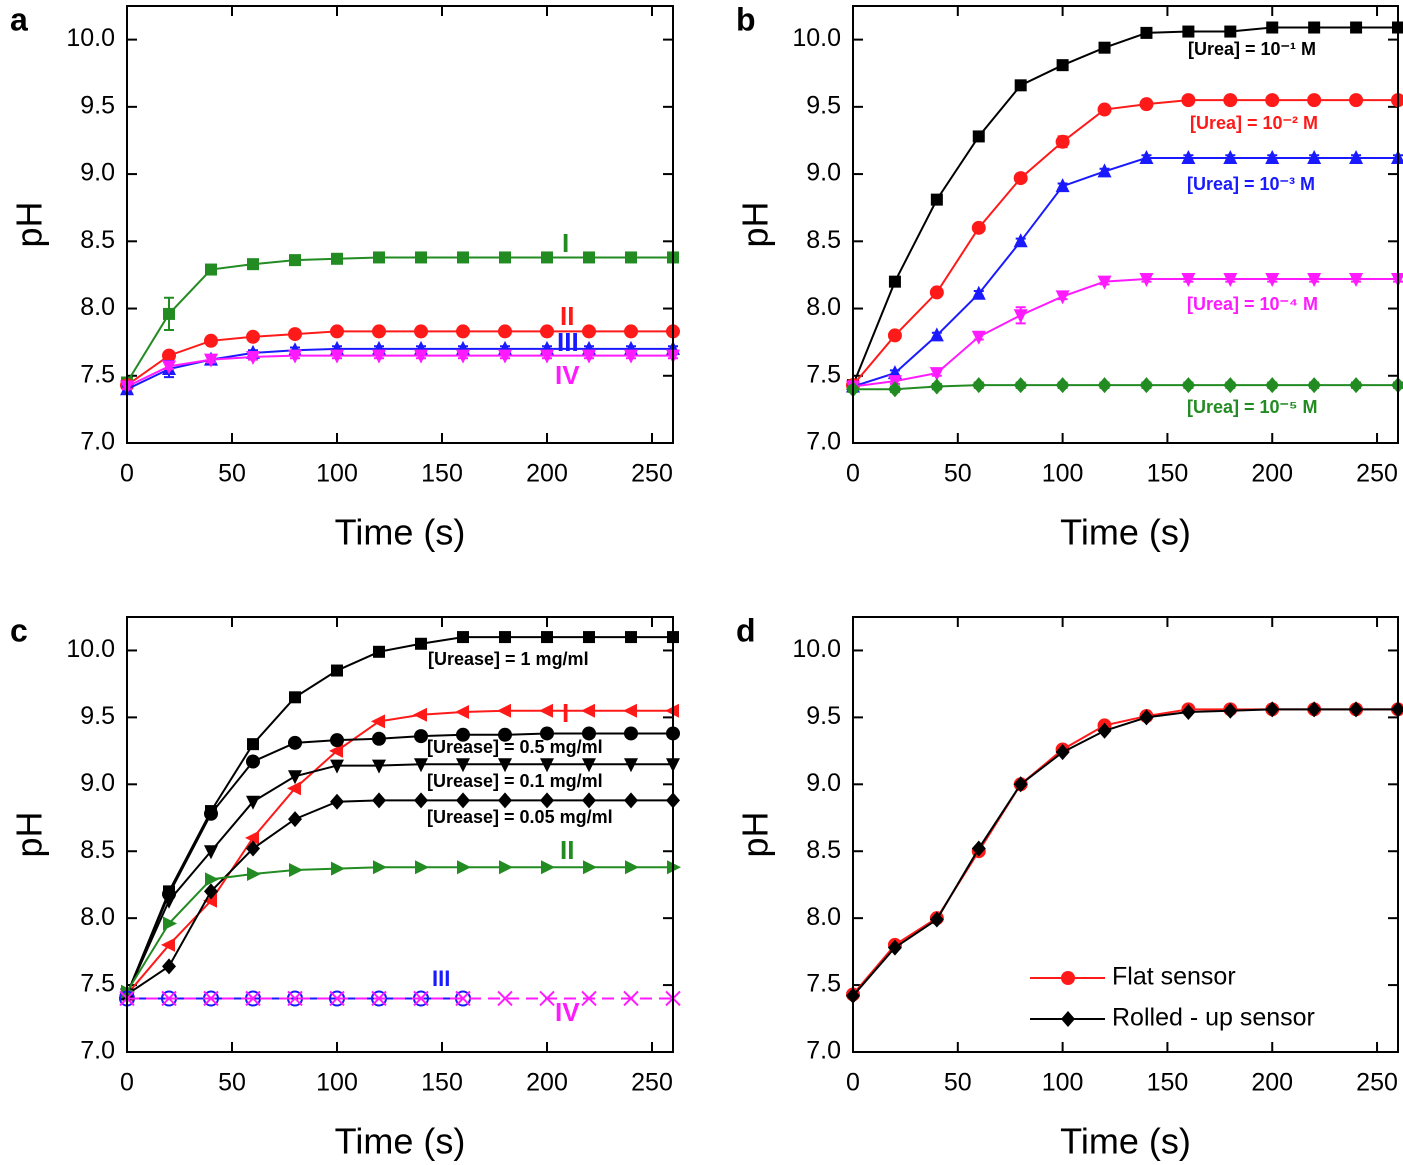 The width and height of the screenshot is (1403, 1165). I want to click on x-tick-label: 250, so click(652, 1083).